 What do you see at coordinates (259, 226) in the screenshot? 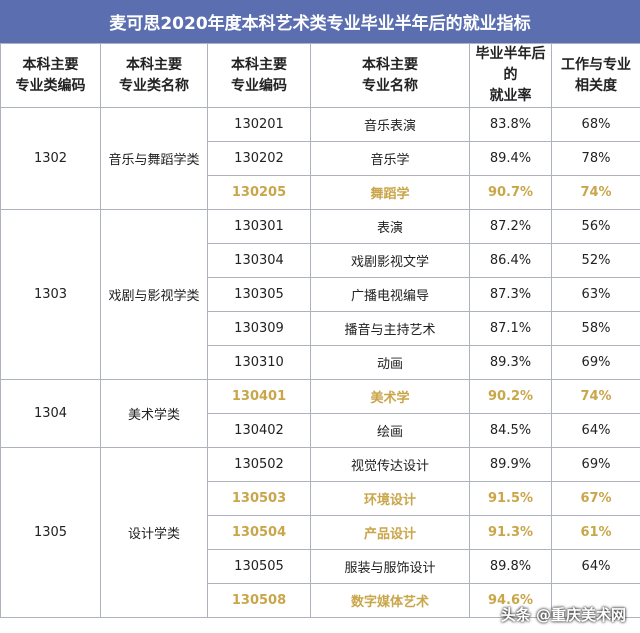
I see `major-code-cell: 130301` at bounding box center [259, 226].